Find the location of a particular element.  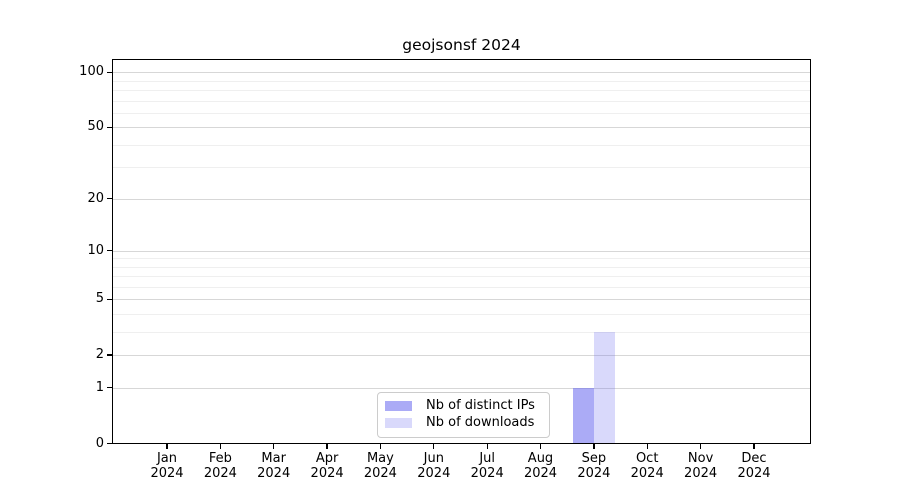

x-tick-label-month: Nov is located at coordinates (700, 458).